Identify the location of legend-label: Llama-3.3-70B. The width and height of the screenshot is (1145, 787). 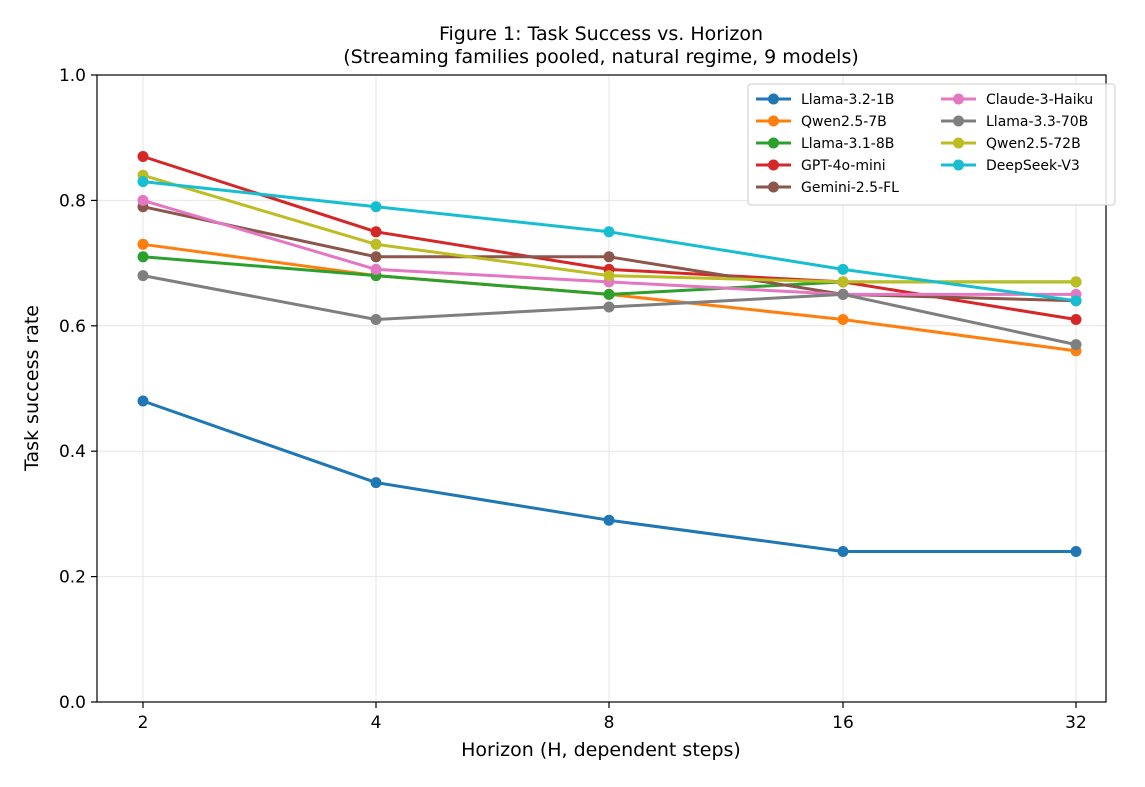
(1037, 122).